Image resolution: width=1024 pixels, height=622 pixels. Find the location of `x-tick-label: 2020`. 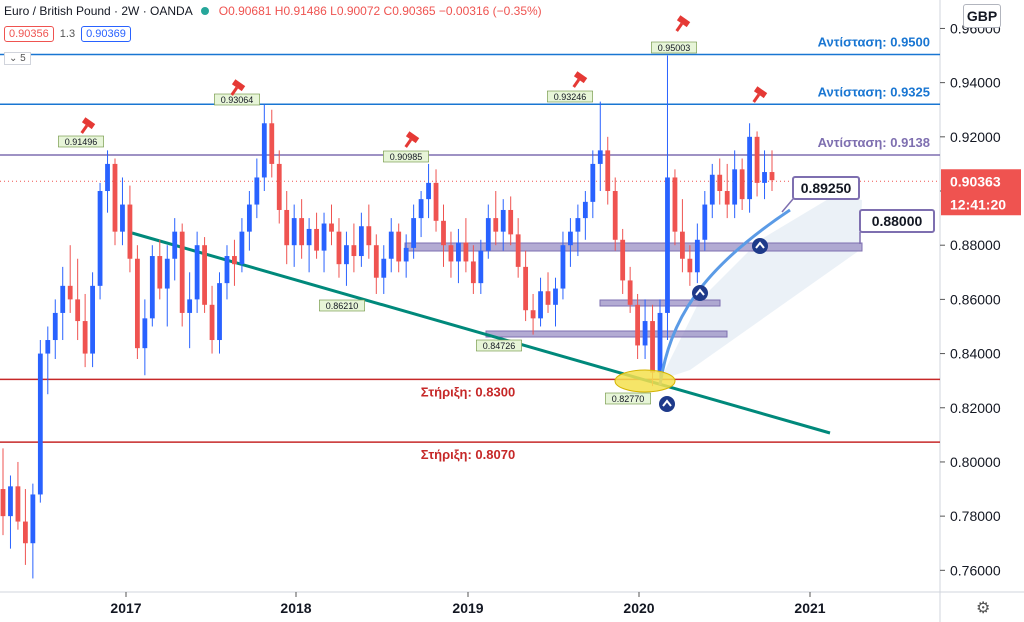

x-tick-label: 2020 is located at coordinates (638, 608).